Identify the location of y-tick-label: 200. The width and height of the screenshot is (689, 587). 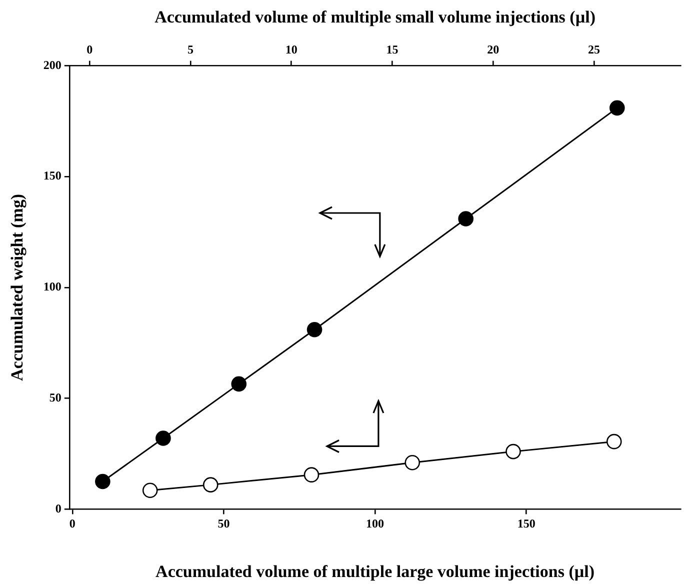
(52, 65).